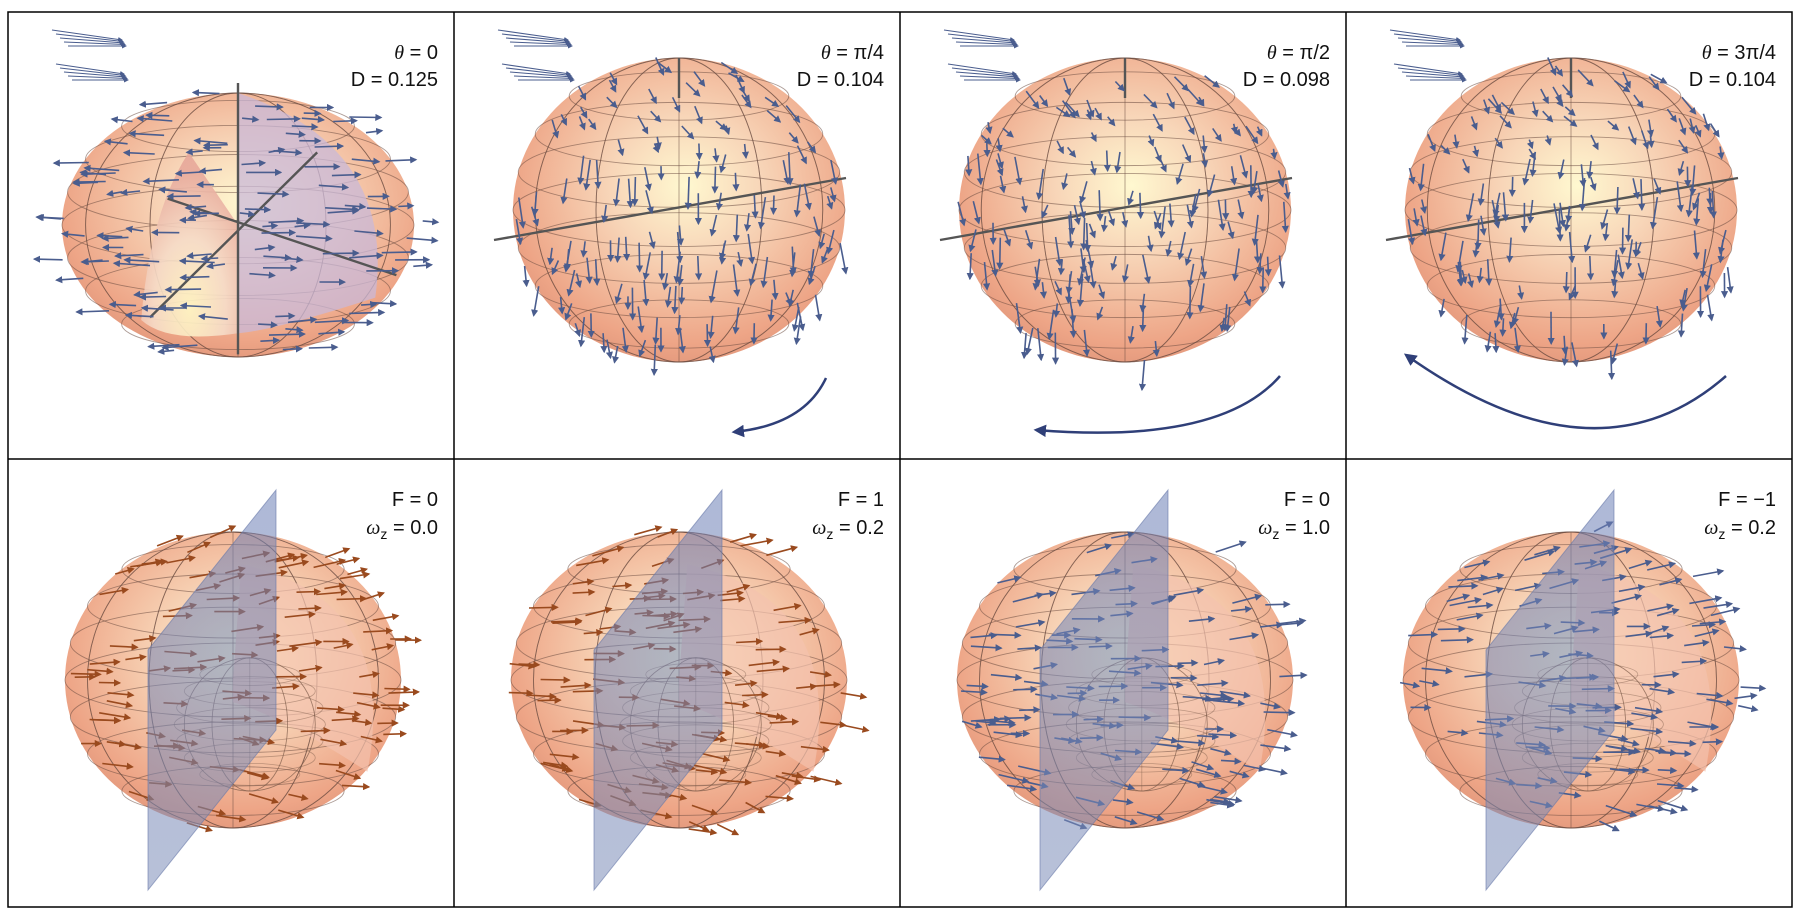 This screenshot has height=918, width=1800. Describe the element at coordinates (1125, 210) in the screenshot. I see `ellipsoid` at that location.